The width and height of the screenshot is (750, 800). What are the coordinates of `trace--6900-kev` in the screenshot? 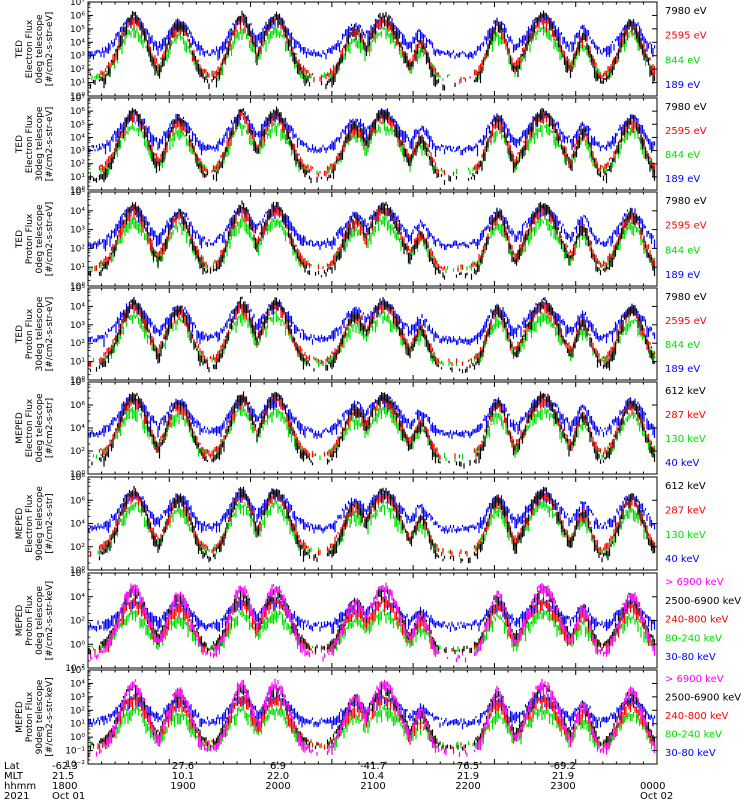 It's located at (372, 622).